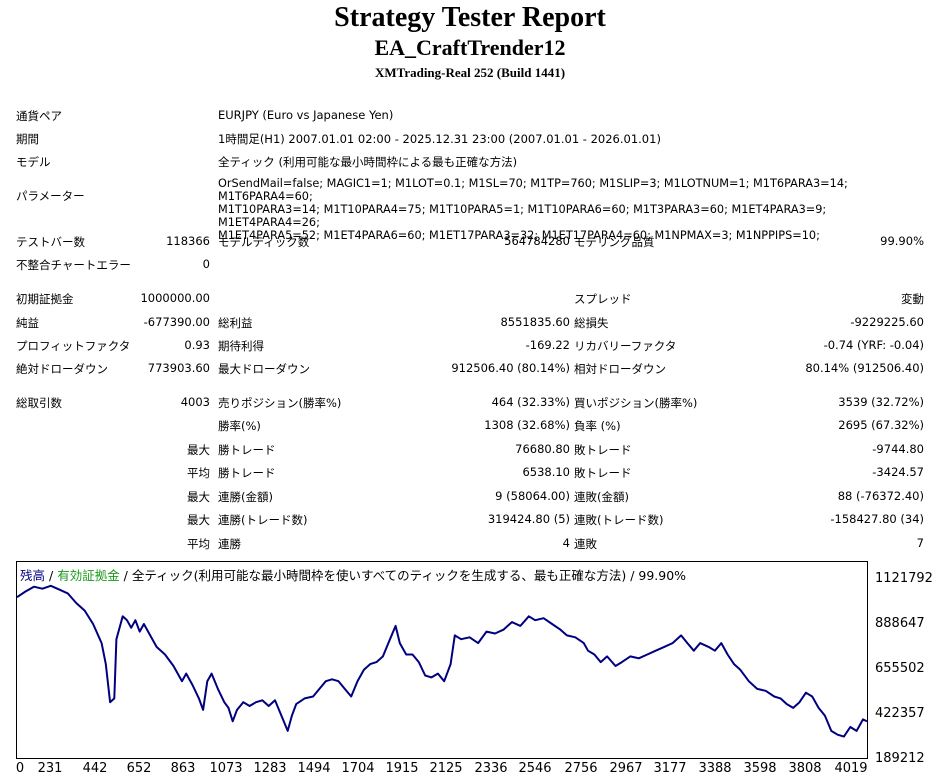 This screenshot has width=940, height=783. I want to click on row-max-trade: 最大 勝トレード 76680.80 敗トレード -9744.80, so click(470, 449).